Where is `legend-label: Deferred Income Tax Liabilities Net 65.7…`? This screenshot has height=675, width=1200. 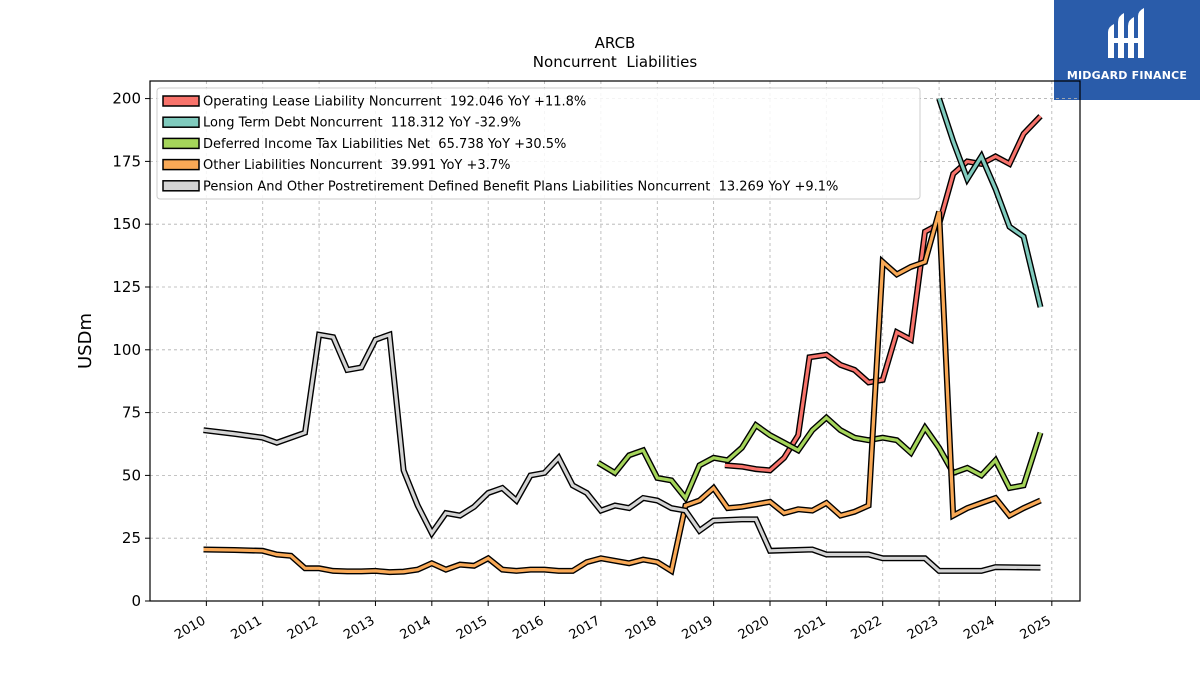 legend-label: Deferred Income Tax Liabilities Net 65.7… is located at coordinates (384, 144).